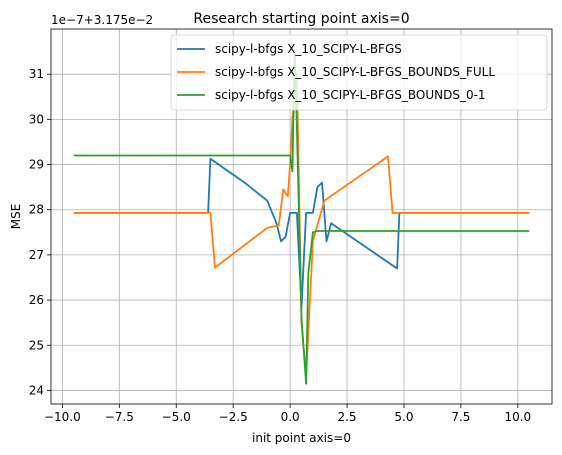 The height and width of the screenshot is (455, 562). I want to click on chart-title: Research starting point axis=0, so click(301, 19).